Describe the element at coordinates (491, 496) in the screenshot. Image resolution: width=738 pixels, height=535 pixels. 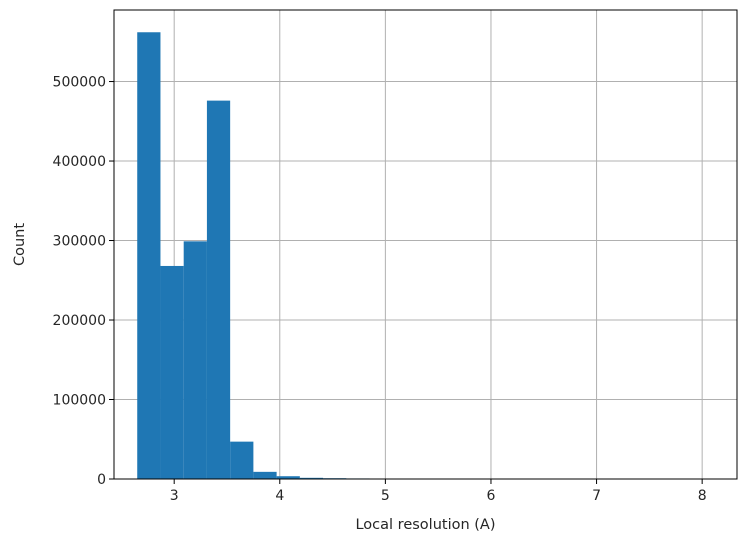
I see `x-tick-label: 6` at that location.